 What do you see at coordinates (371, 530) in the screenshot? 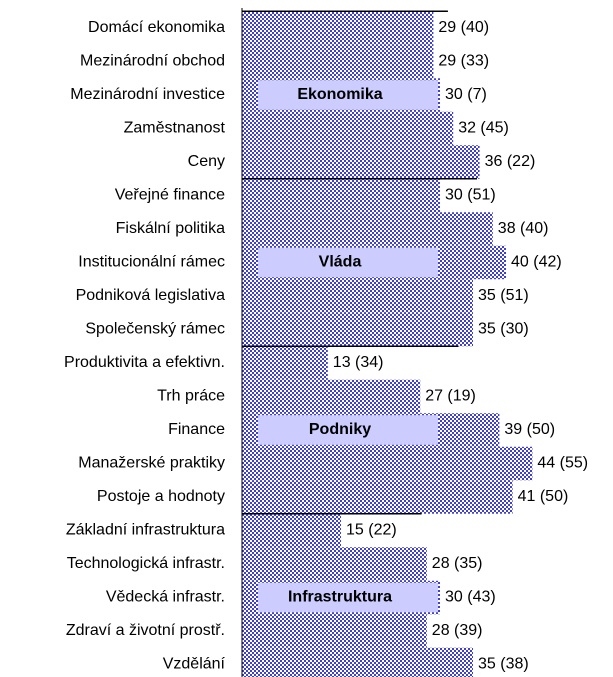
I see `value-label: 15 (22)` at bounding box center [371, 530].